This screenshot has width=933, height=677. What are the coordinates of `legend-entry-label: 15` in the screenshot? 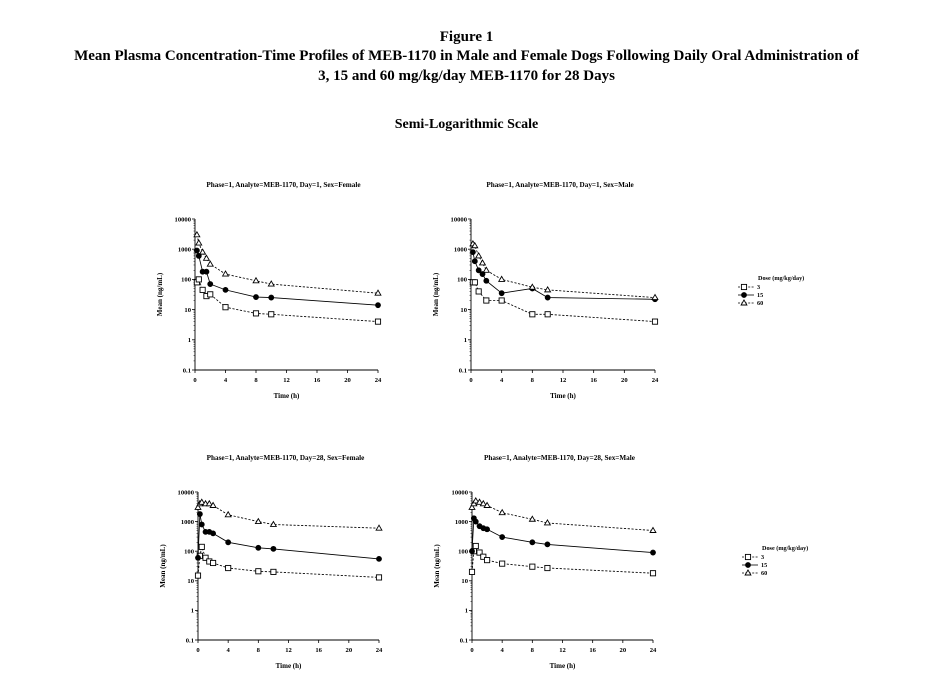 It's located at (760, 295).